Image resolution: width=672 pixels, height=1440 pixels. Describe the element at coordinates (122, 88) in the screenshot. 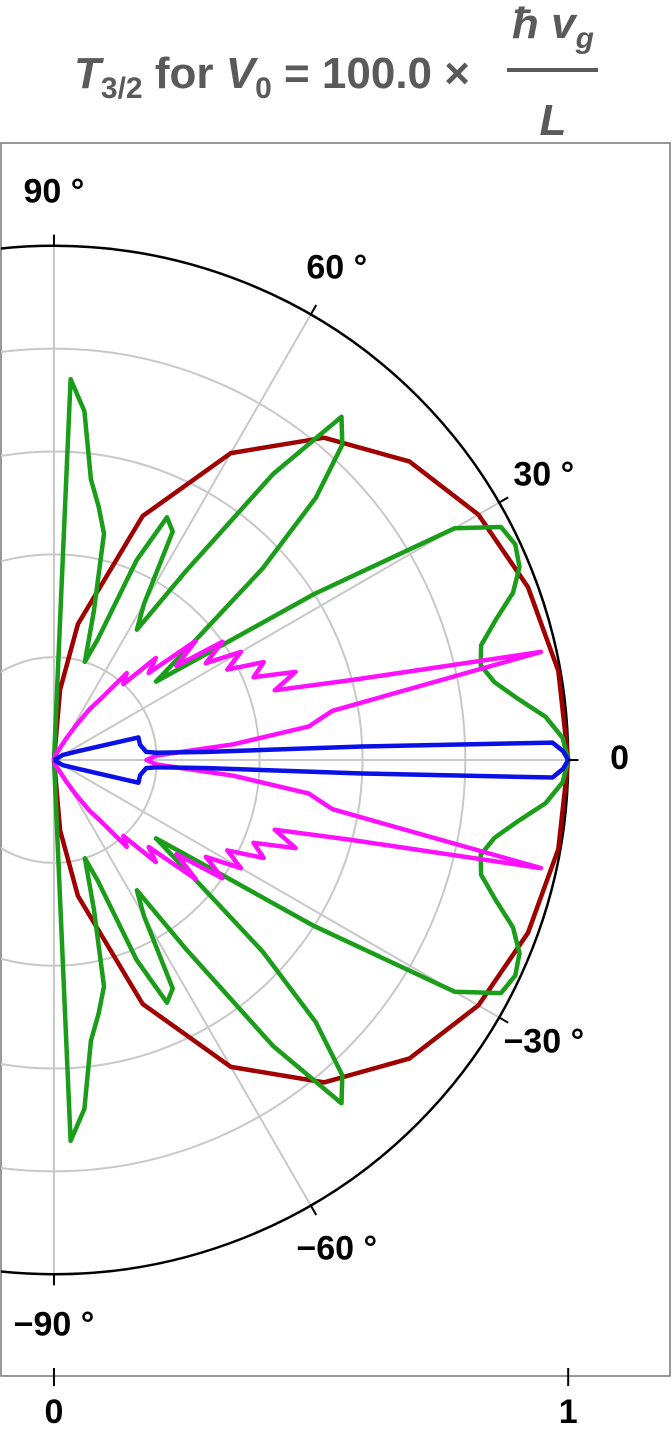

I see `title-part: 3/2` at that location.